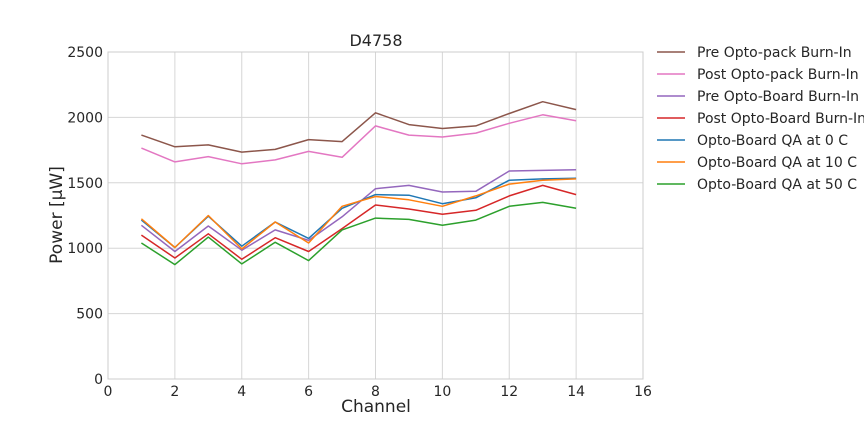 Image resolution: width=864 pixels, height=432 pixels. Describe the element at coordinates (774, 53) in the screenshot. I see `legend-label: Pre Opto-pack Burn-In` at that location.